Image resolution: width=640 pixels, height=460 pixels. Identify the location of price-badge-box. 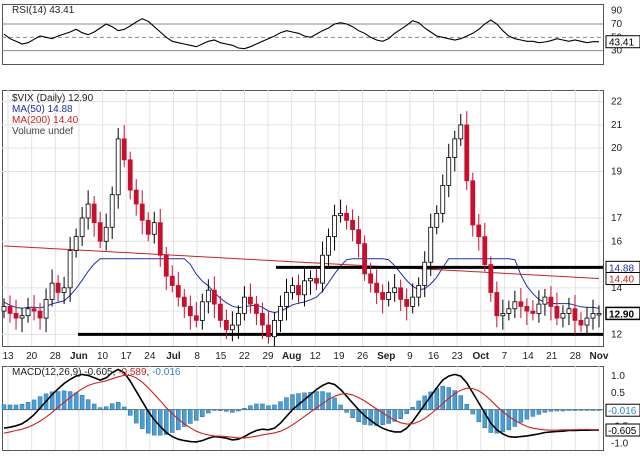
(622, 279).